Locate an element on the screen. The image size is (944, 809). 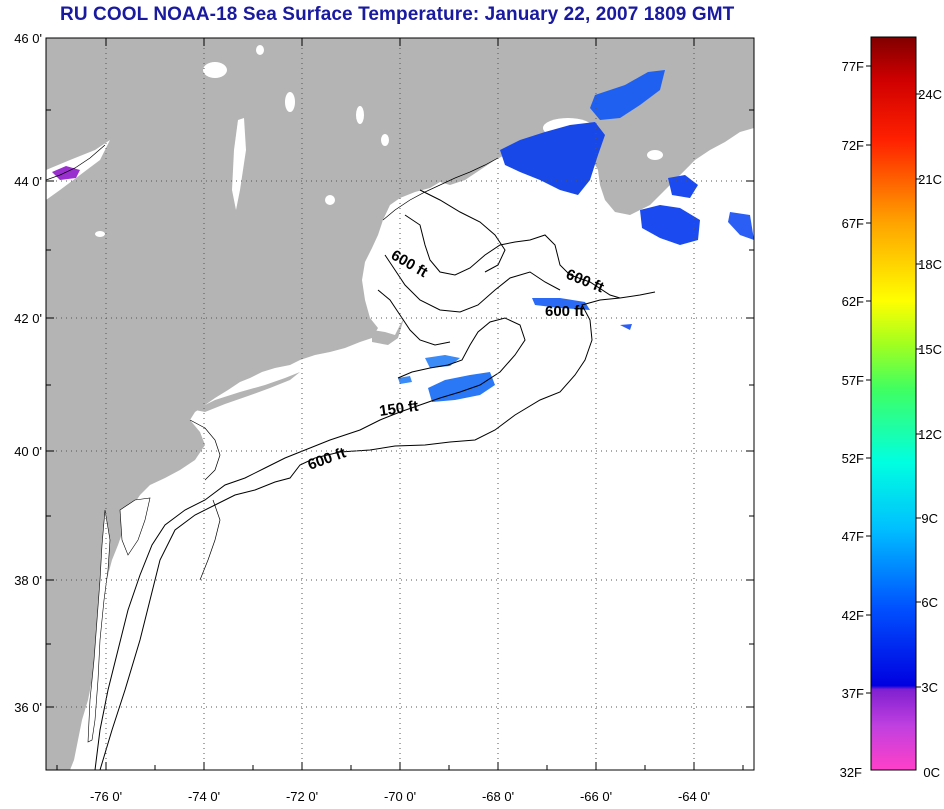
lat-label-38: 38 0' is located at coordinates (28, 580).